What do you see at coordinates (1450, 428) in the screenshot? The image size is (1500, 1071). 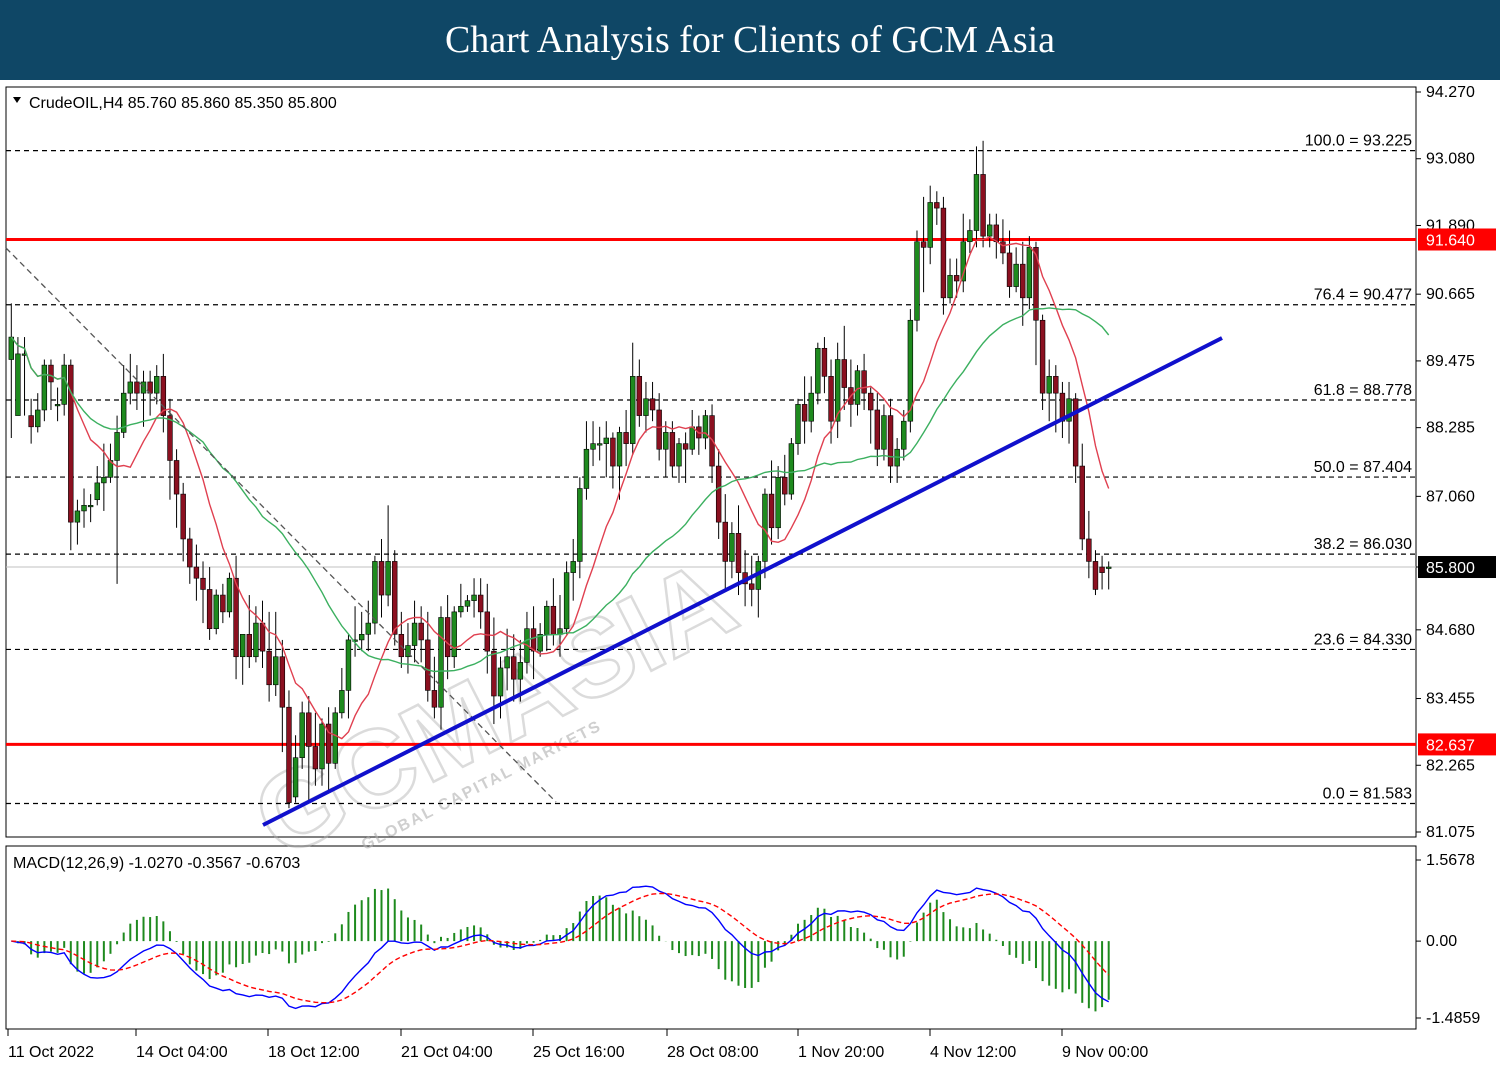 I see `price-tick-label: 88.285` at bounding box center [1450, 428].